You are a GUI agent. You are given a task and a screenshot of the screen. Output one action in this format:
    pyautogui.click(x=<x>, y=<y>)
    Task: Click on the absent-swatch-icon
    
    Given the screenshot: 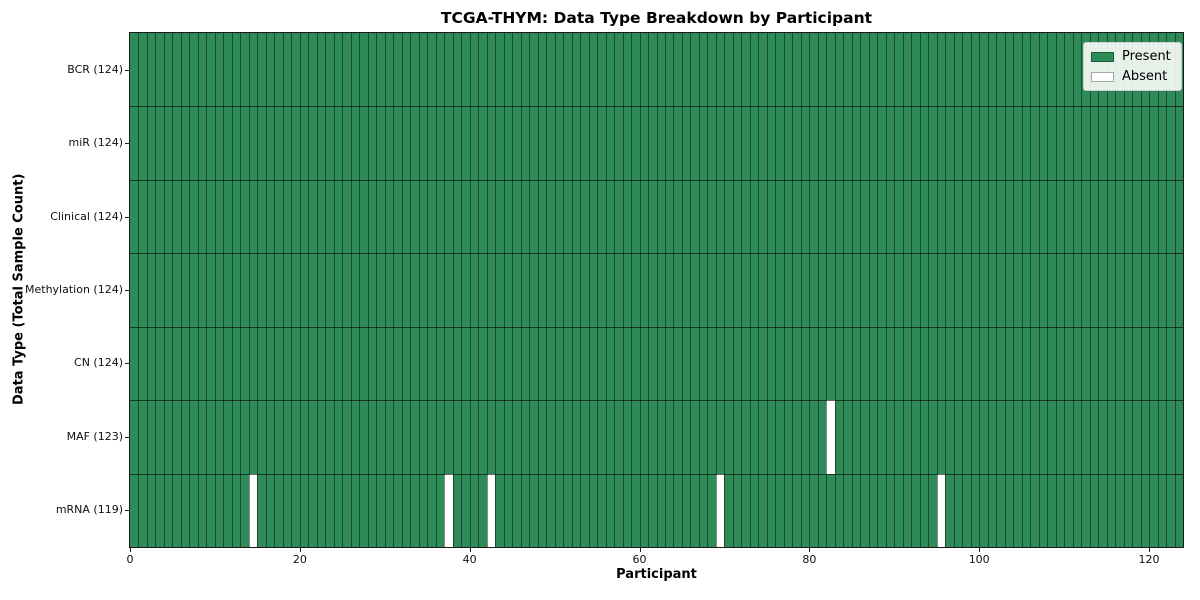 What is the action you would take?
    pyautogui.click(x=1102, y=76)
    